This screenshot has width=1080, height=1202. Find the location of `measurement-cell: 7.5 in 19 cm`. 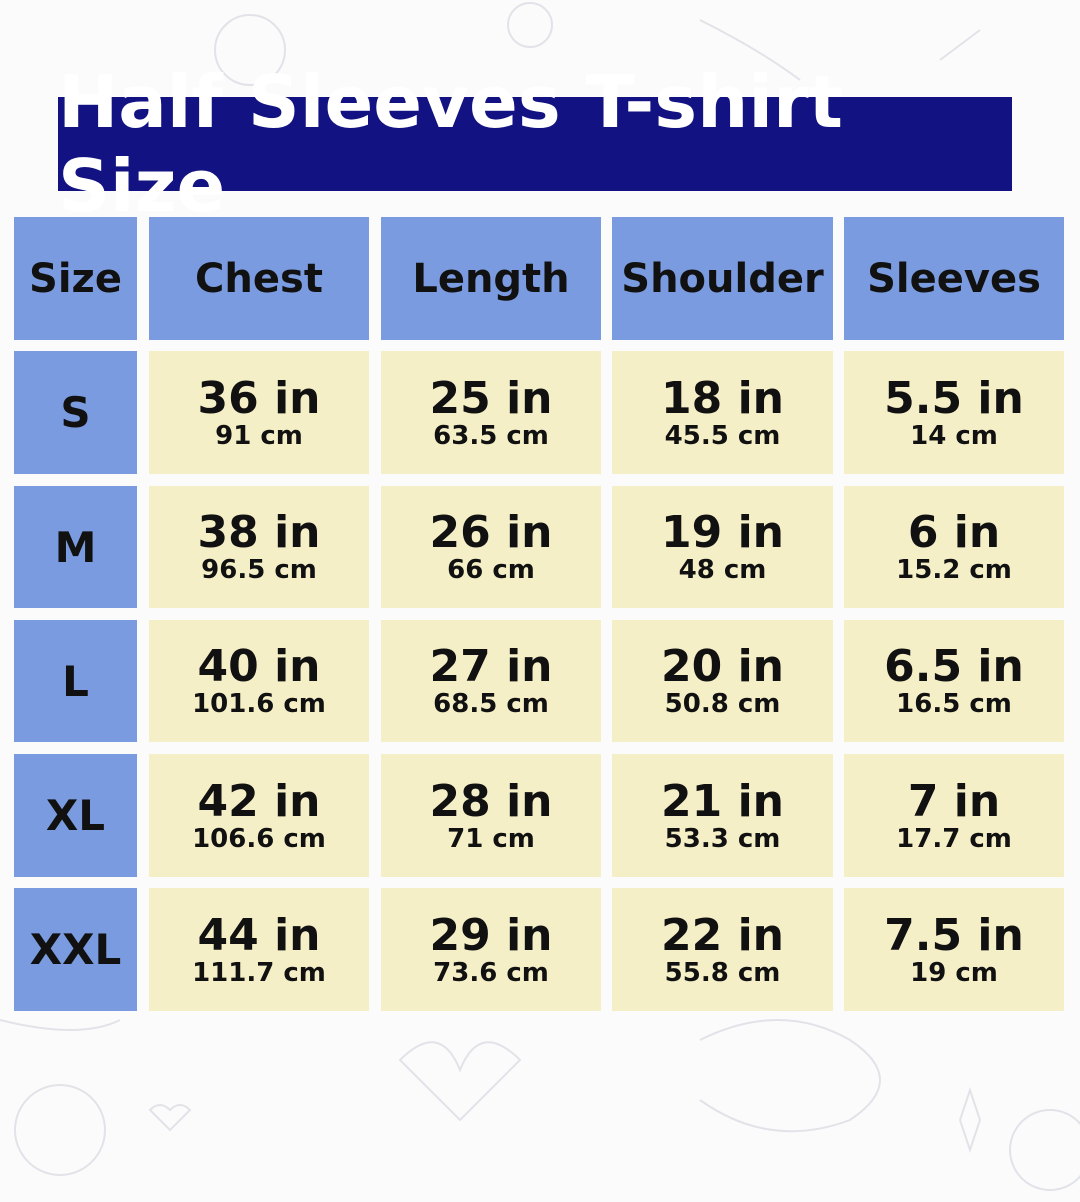

measurement-cell: 7.5 in 19 cm is located at coordinates (954, 949).